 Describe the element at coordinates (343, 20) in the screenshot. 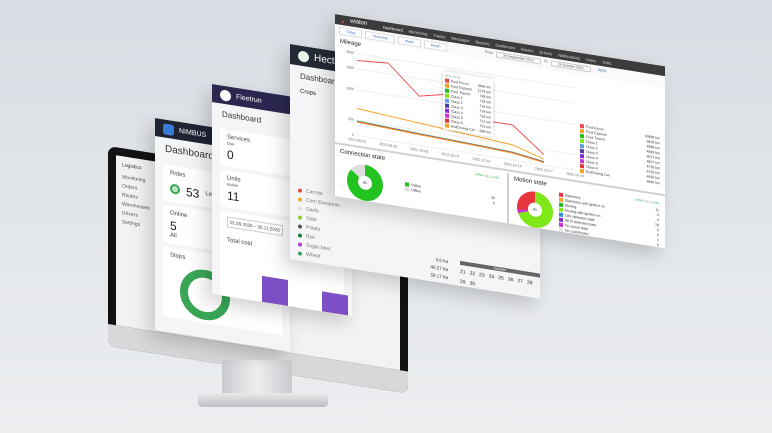

I see `wialon-logo-icon: ◢` at that location.